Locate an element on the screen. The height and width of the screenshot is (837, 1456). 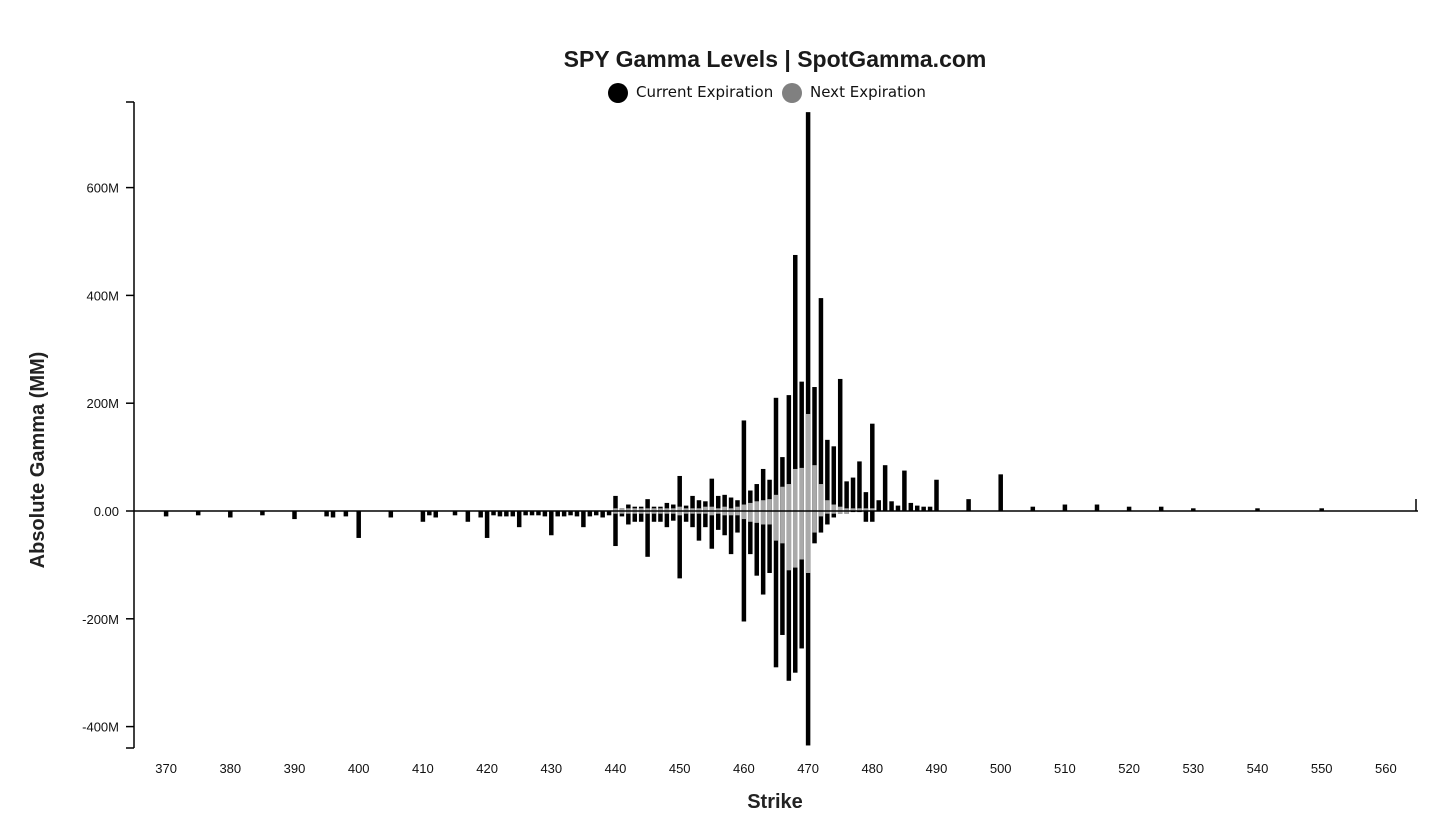
x-tick-label: 390 is located at coordinates (295, 768).